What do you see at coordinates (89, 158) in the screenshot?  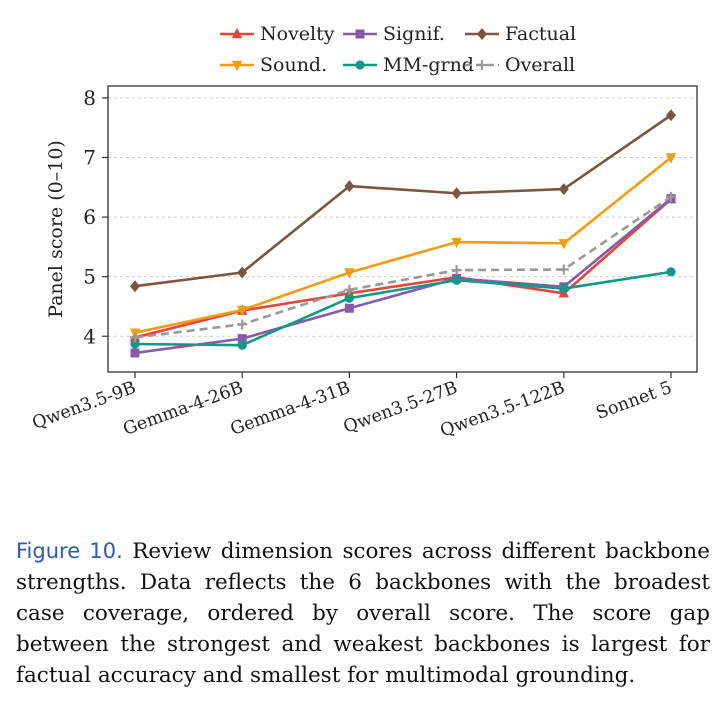 I see `y-tick-label: 7` at bounding box center [89, 158].